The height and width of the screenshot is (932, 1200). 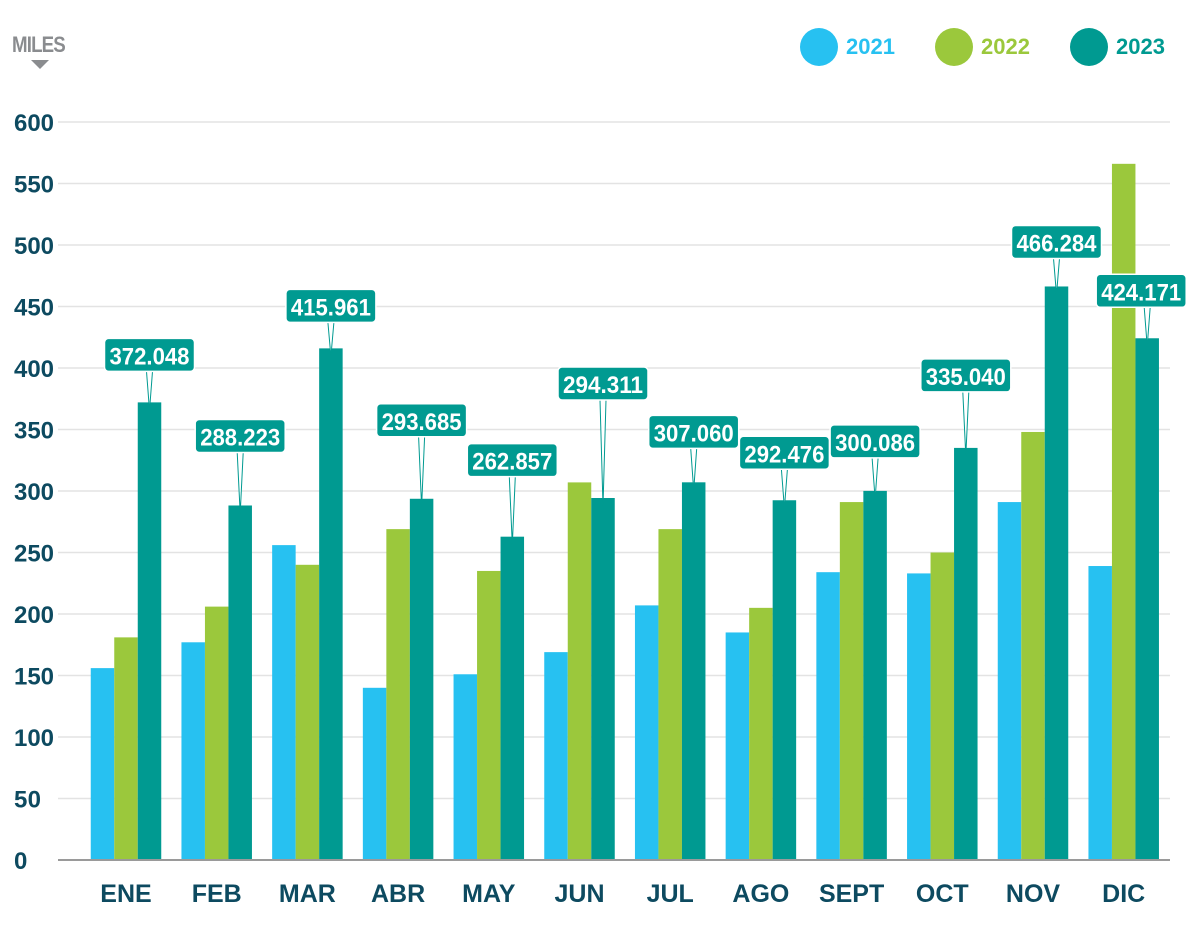 I want to click on data-label: 424.171, so click(x=1141, y=292).